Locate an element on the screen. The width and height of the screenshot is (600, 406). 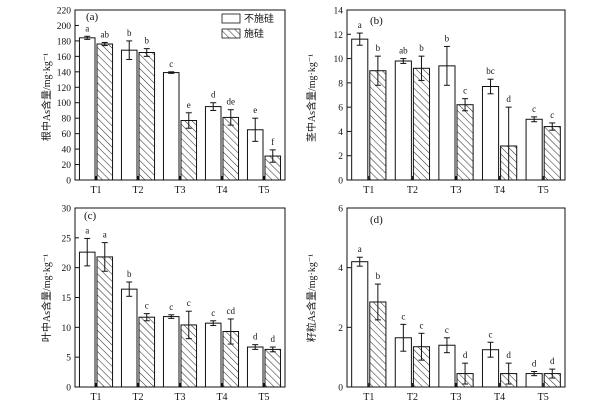
y-tick-label-c: 20 is located at coordinates (67, 269).